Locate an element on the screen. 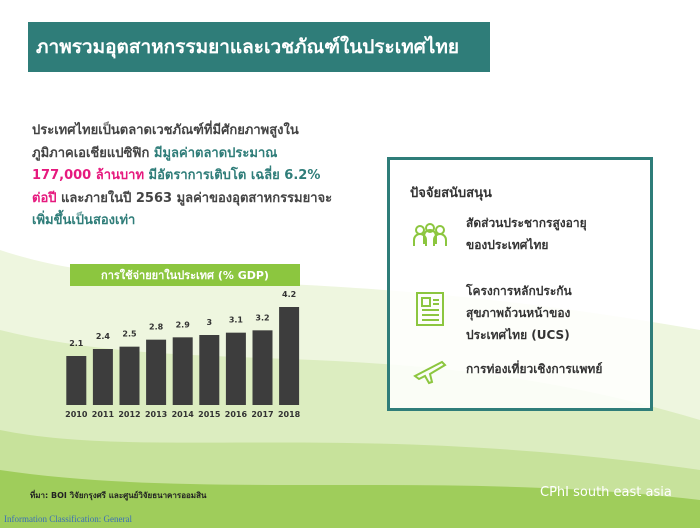  people-icon is located at coordinates (430, 234).